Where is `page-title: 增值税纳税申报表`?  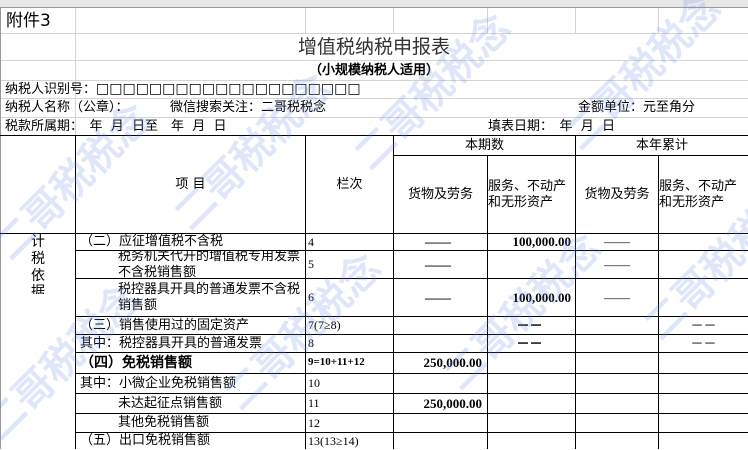 page-title: 增值税纳税申报表 is located at coordinates (373, 46).